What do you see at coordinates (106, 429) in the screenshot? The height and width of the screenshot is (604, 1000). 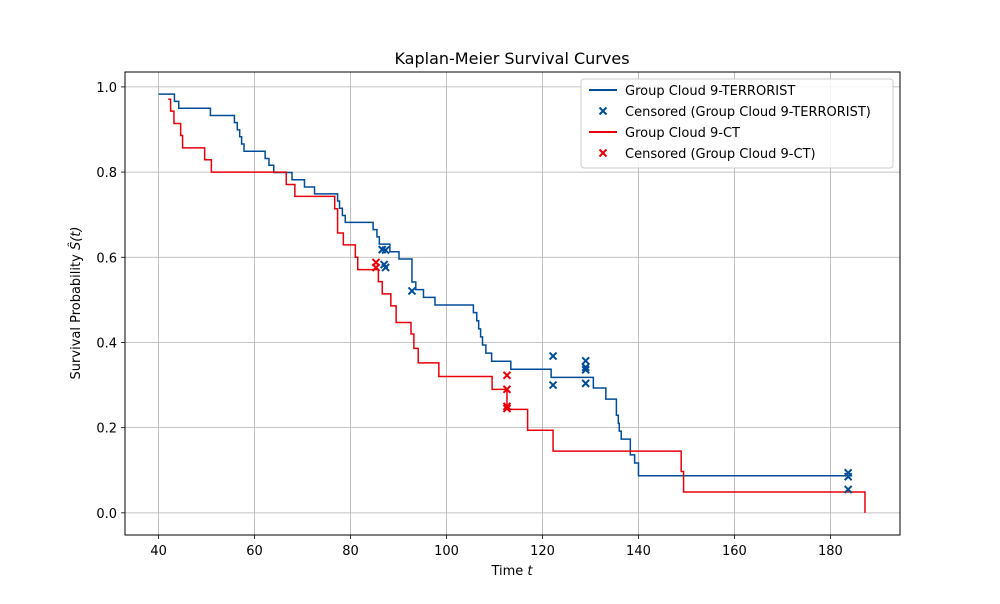 I see `y-tick-label: 0.2` at bounding box center [106, 429].